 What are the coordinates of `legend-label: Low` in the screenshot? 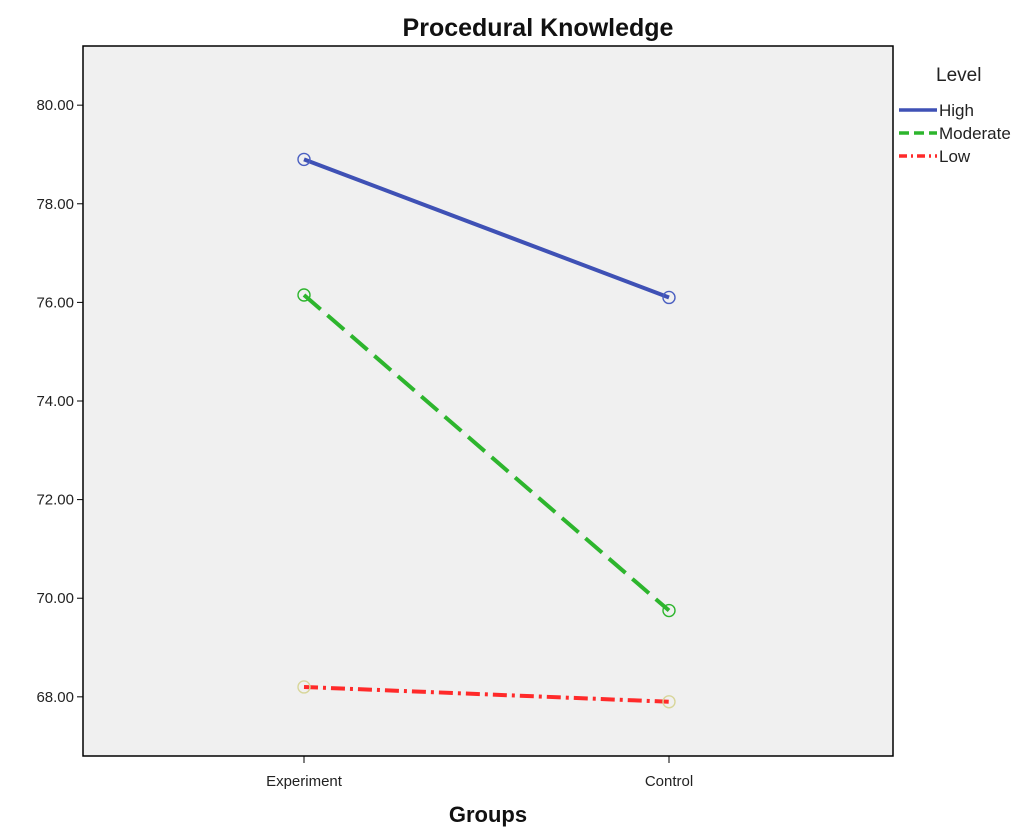 It's located at (955, 156).